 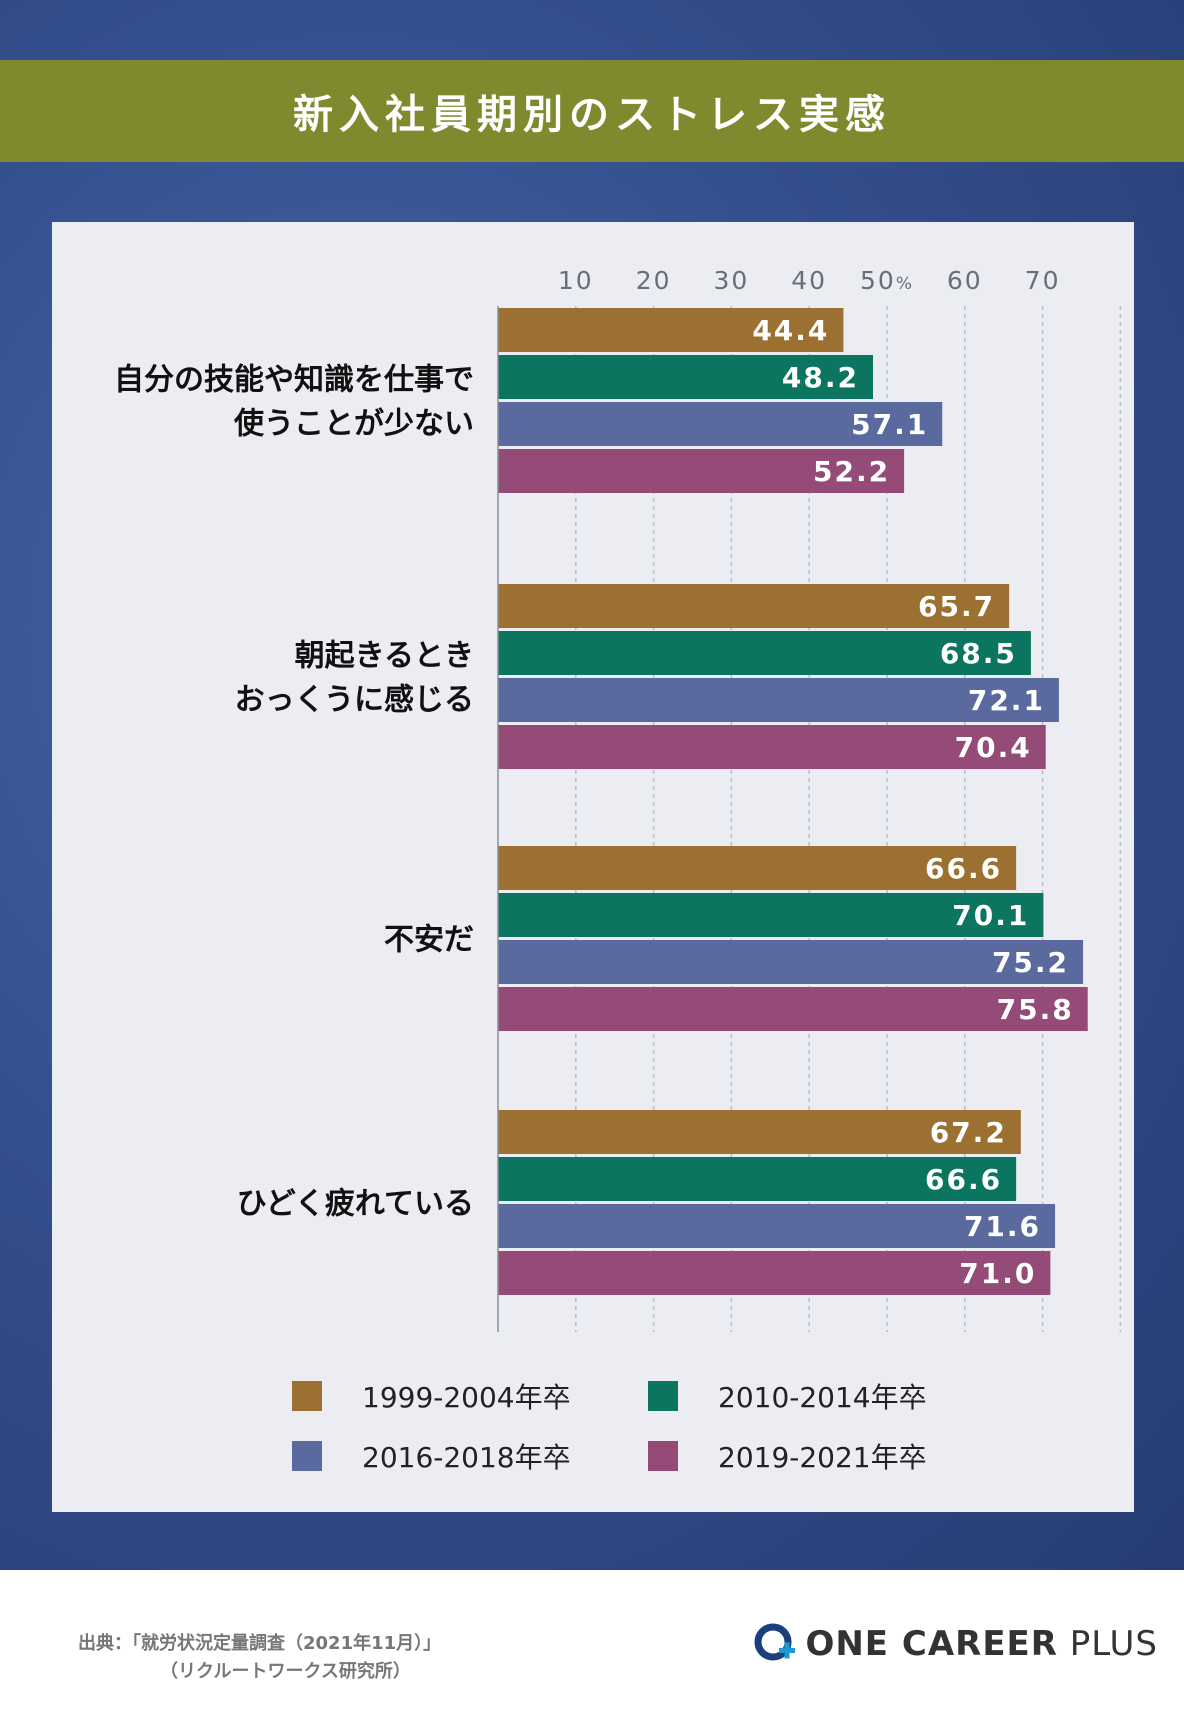 I want to click on legend-label-1999-2004: 1999-2004年卒, so click(x=466, y=1397).